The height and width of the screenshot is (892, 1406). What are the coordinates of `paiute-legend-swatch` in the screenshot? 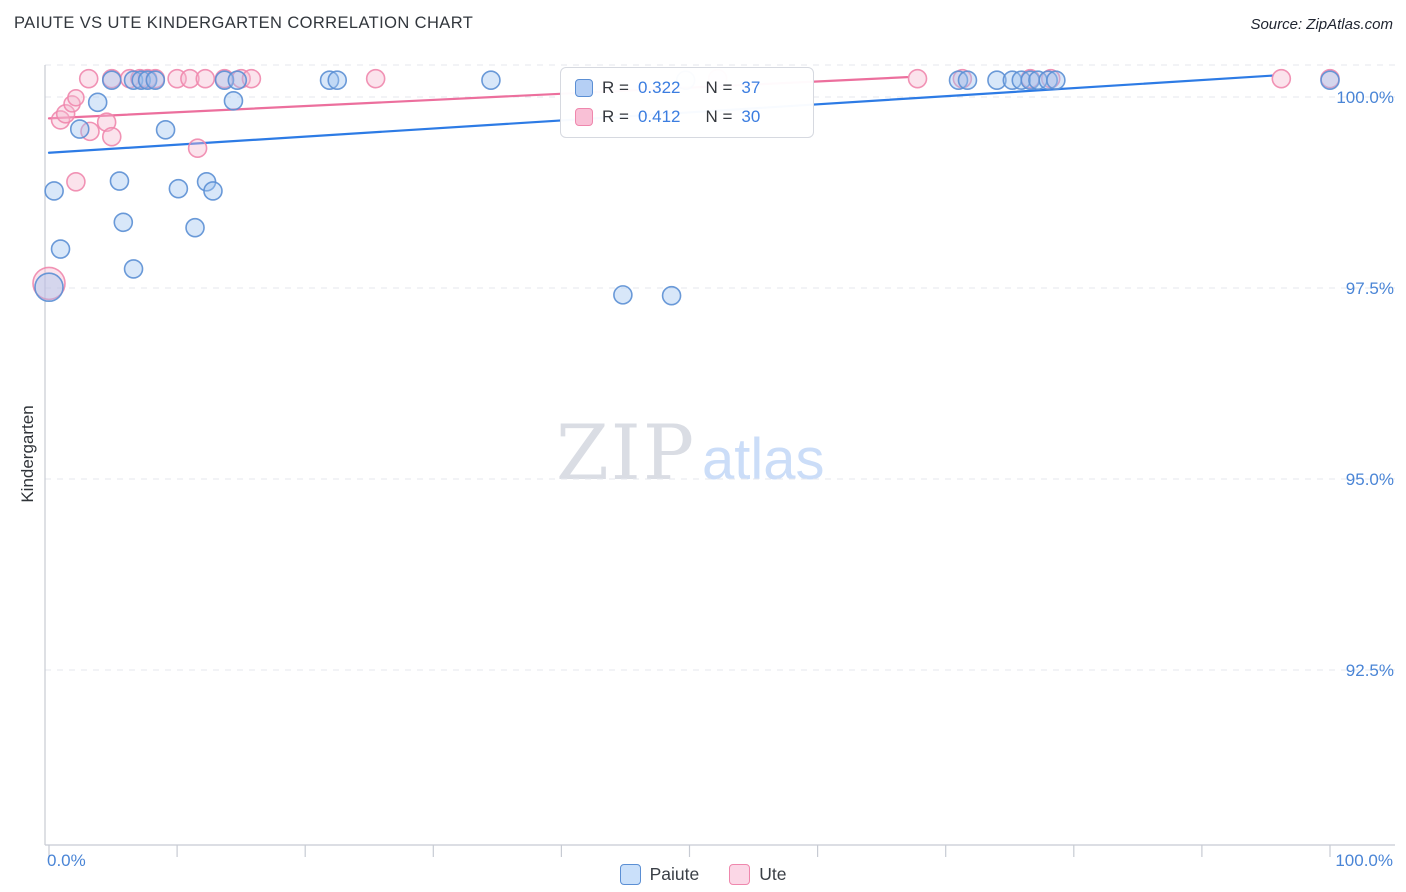 It's located at (584, 88).